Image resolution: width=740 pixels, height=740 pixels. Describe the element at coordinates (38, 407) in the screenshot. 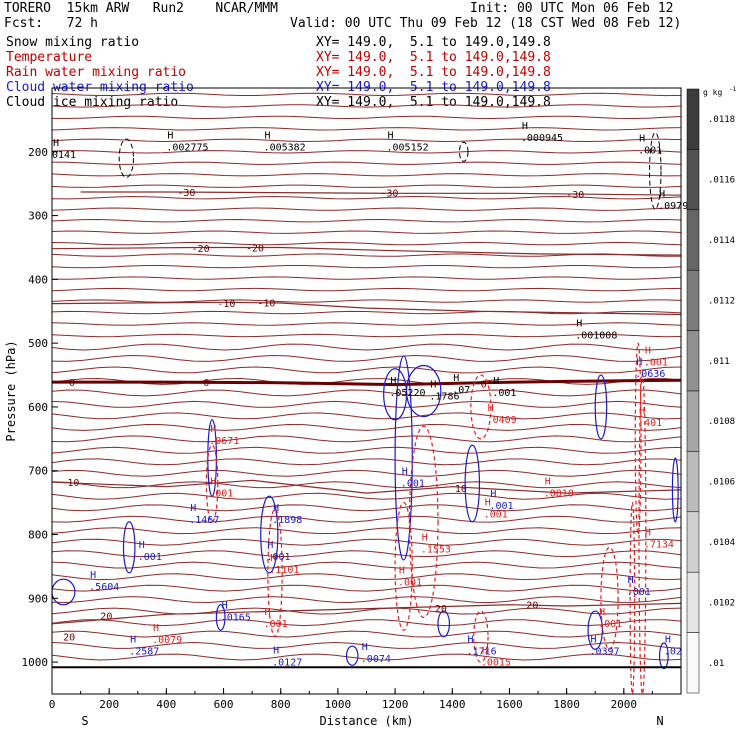

I see `y-tick-label: 600` at that location.